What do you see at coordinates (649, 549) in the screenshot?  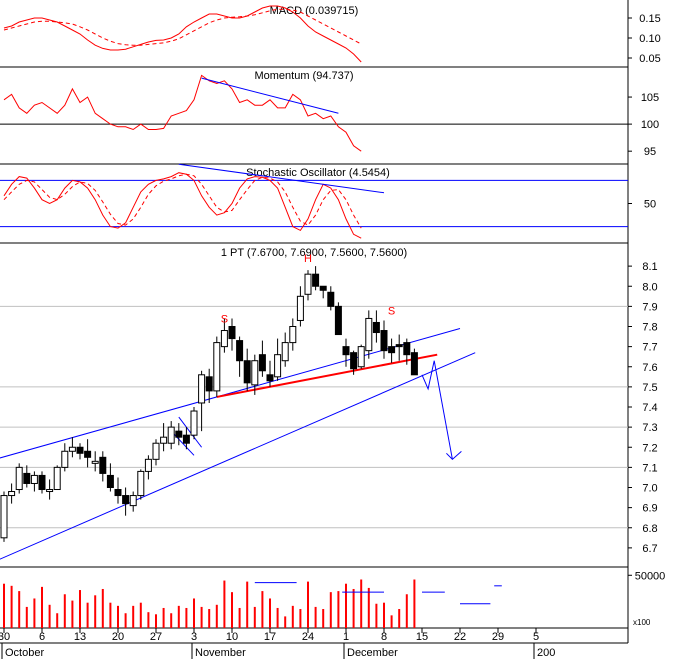 I see `y-tick-label: 6.7` at bounding box center [649, 549].